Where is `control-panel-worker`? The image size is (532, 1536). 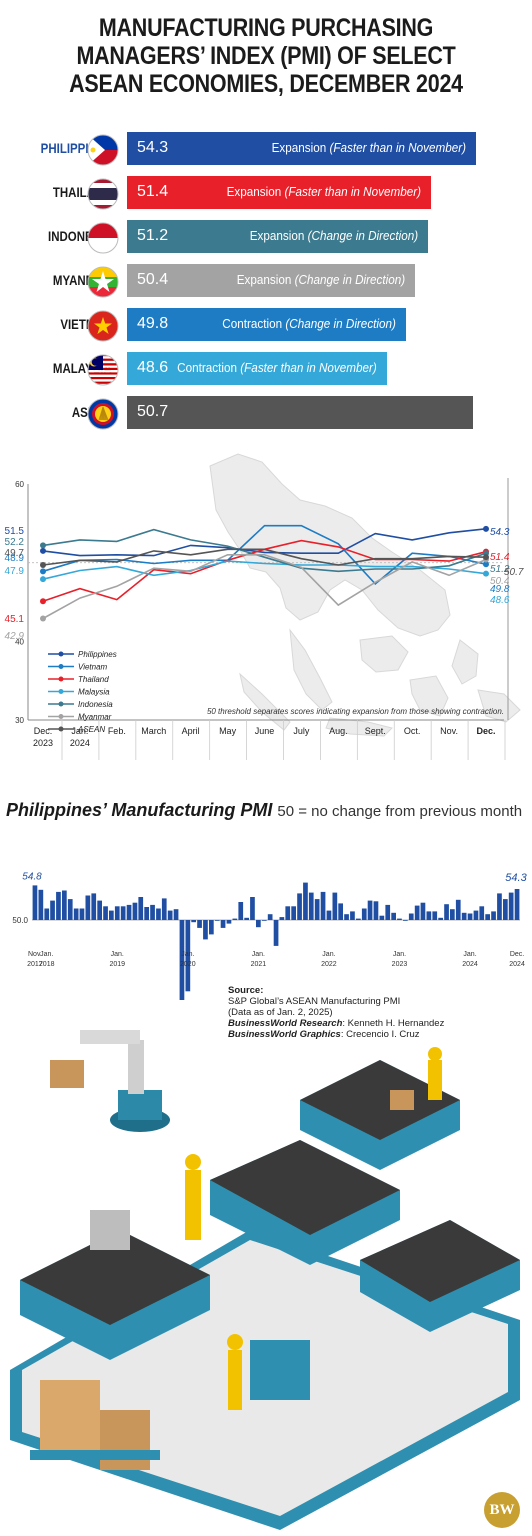
control-panel-worker is located at coordinates (268, 1372).